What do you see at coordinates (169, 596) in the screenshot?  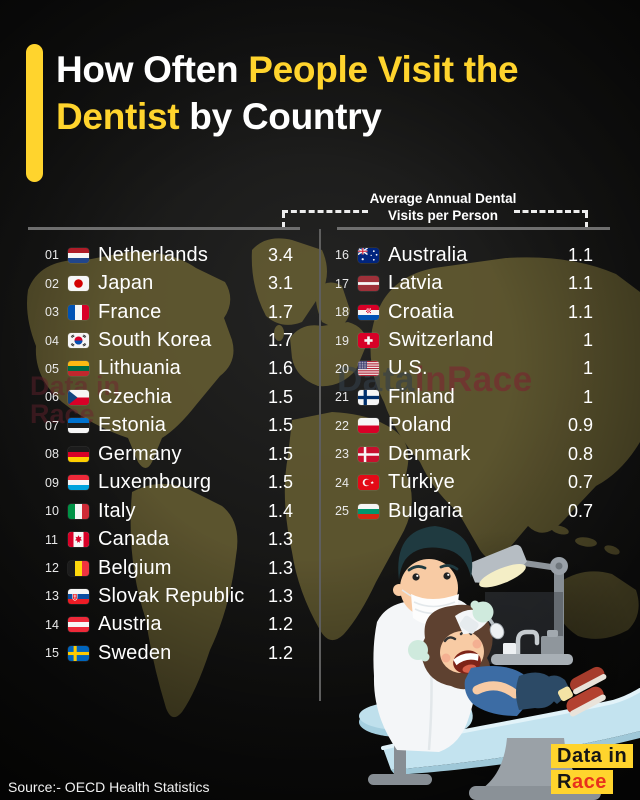 I see `ranking-row: 13 Slovak Republic 1.3` at bounding box center [169, 596].